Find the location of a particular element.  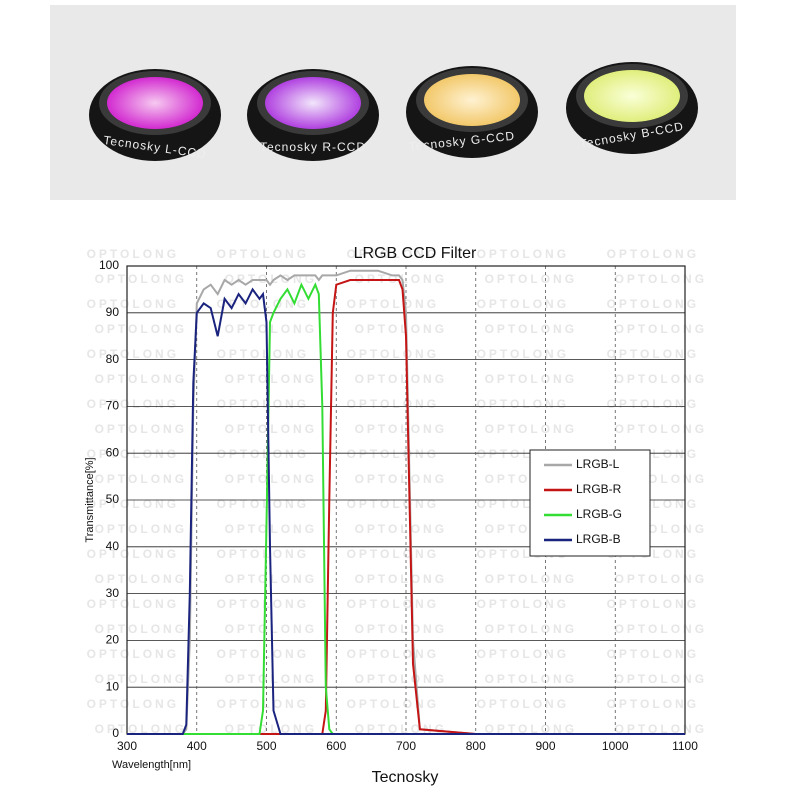

caption: Tecnosky is located at coordinates (405, 777).